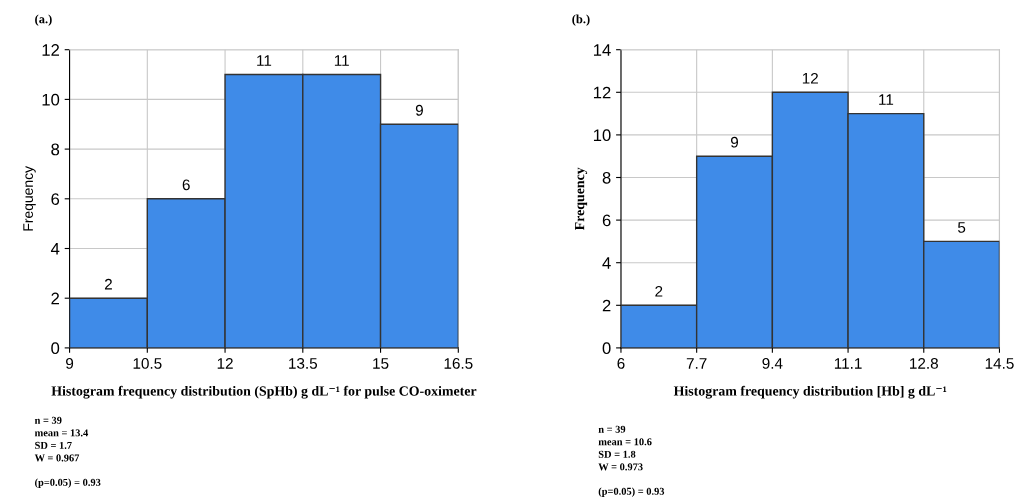 This screenshot has width=1023, height=497. I want to click on x-tick-label: 9, so click(70, 363).